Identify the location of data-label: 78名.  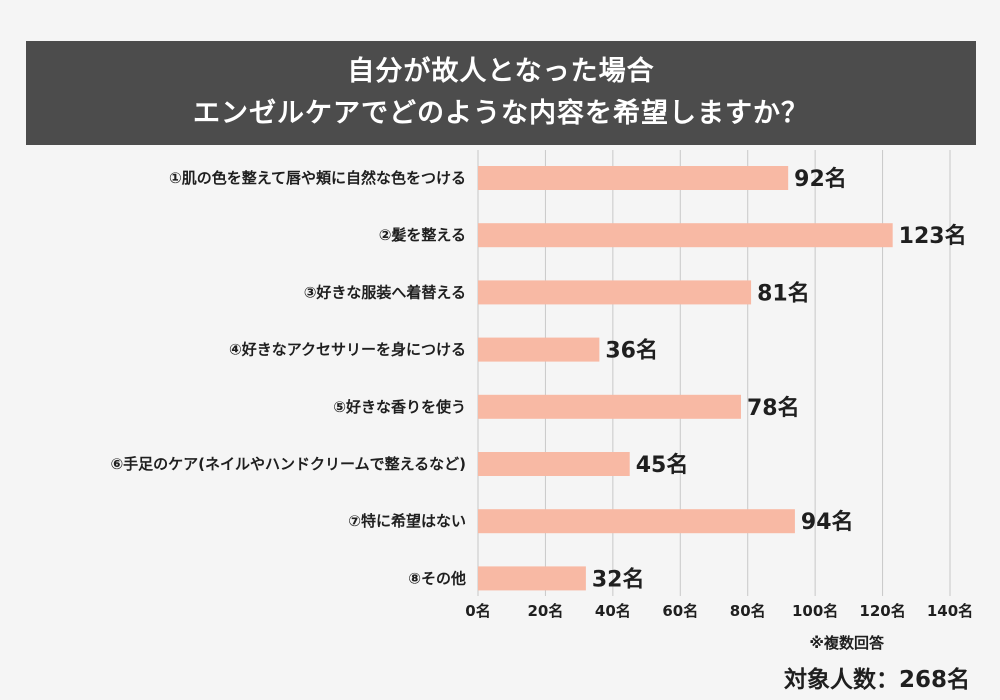
(773, 408).